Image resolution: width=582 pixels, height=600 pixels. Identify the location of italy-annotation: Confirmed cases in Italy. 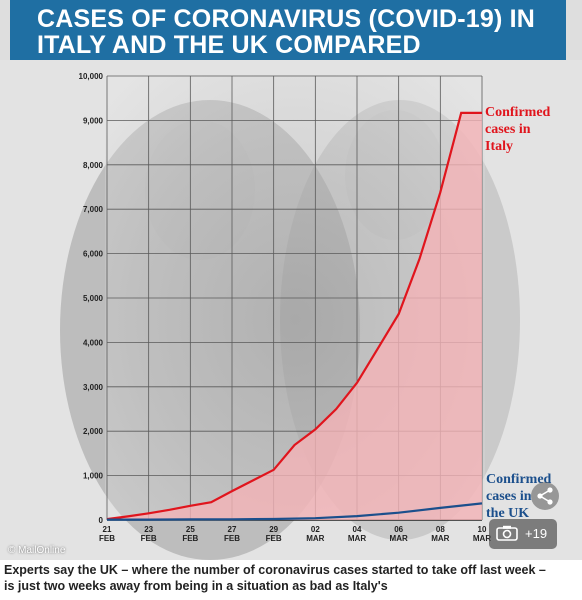
(518, 129).